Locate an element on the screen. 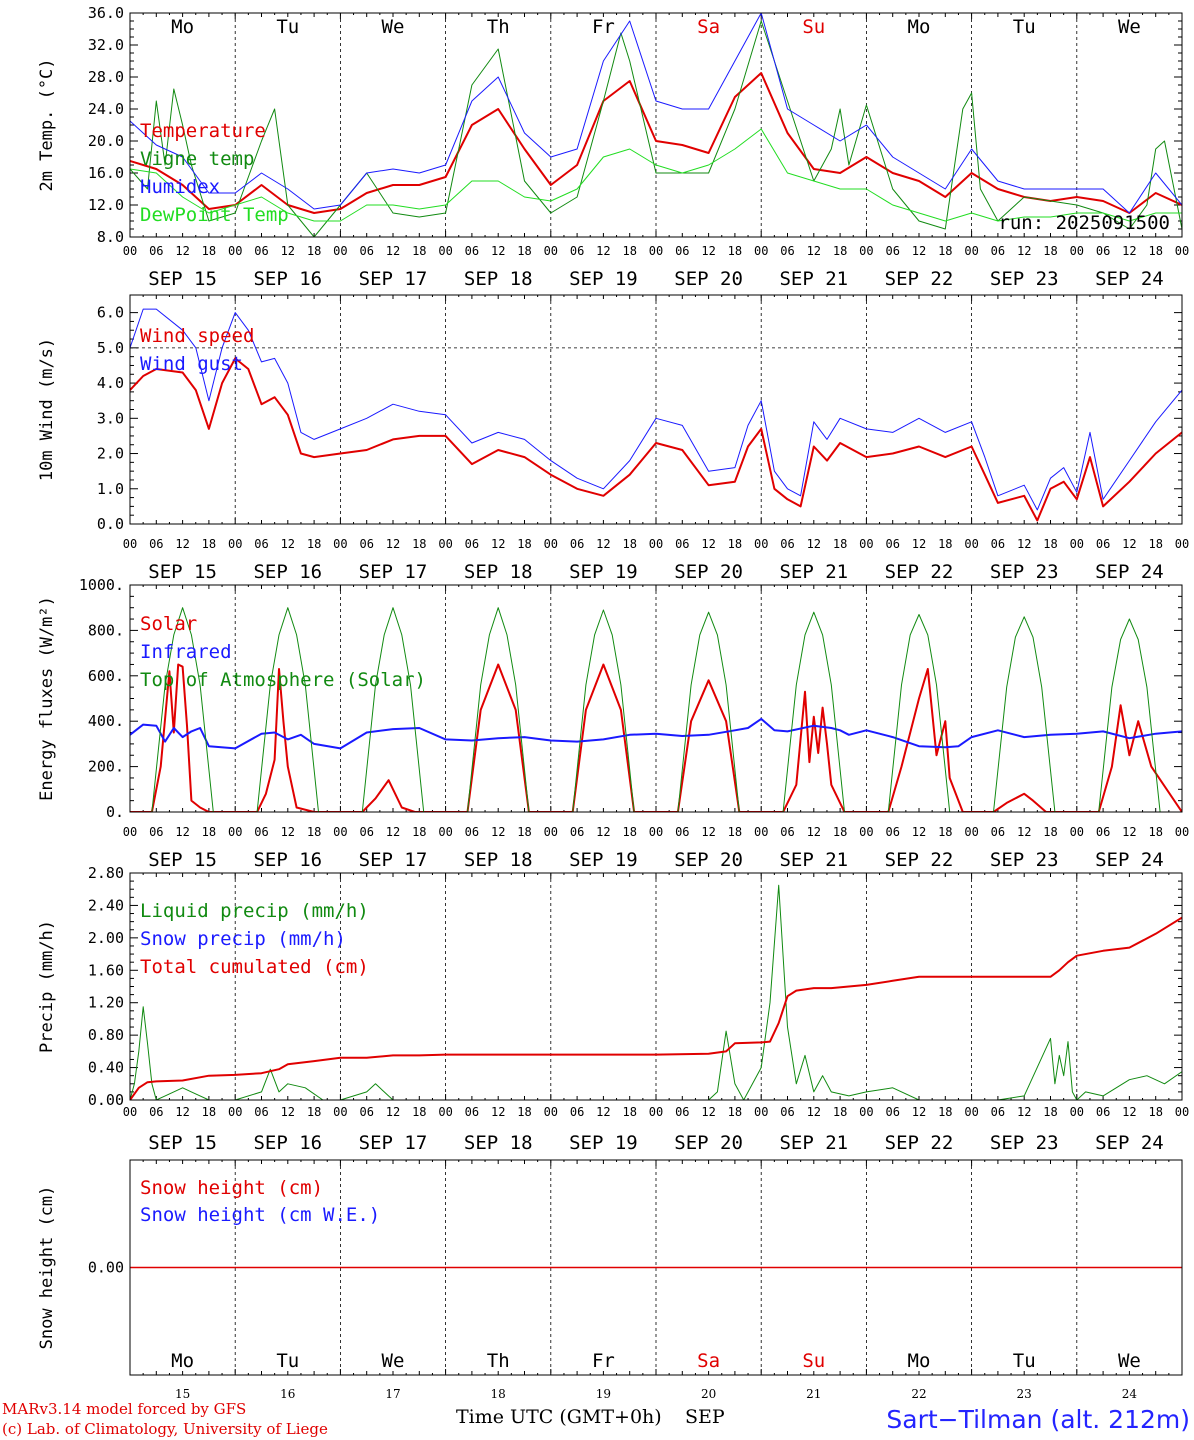  y-axis-label: Snow height (cm) is located at coordinates (47, 1268).